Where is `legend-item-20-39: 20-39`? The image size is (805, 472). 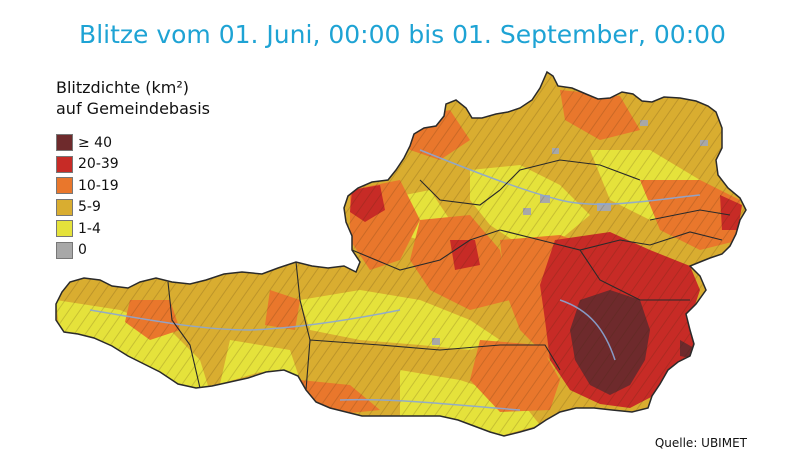
legend-item-20-39: 20-39 is located at coordinates (133, 165).